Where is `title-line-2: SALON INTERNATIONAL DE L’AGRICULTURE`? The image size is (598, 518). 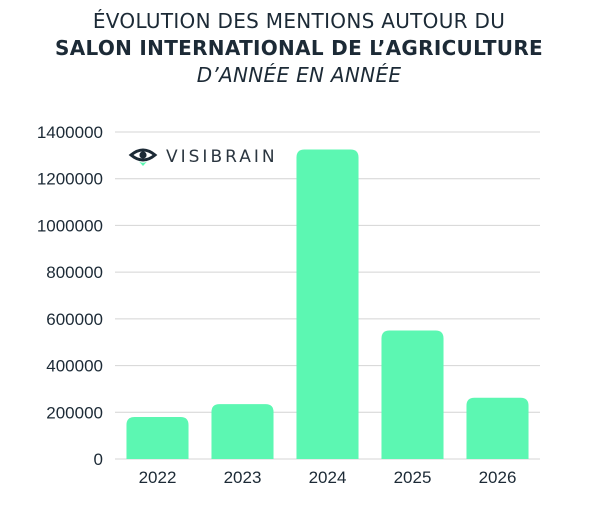 title-line-2: SALON INTERNATIONAL DE L’AGRICULTURE is located at coordinates (299, 48).